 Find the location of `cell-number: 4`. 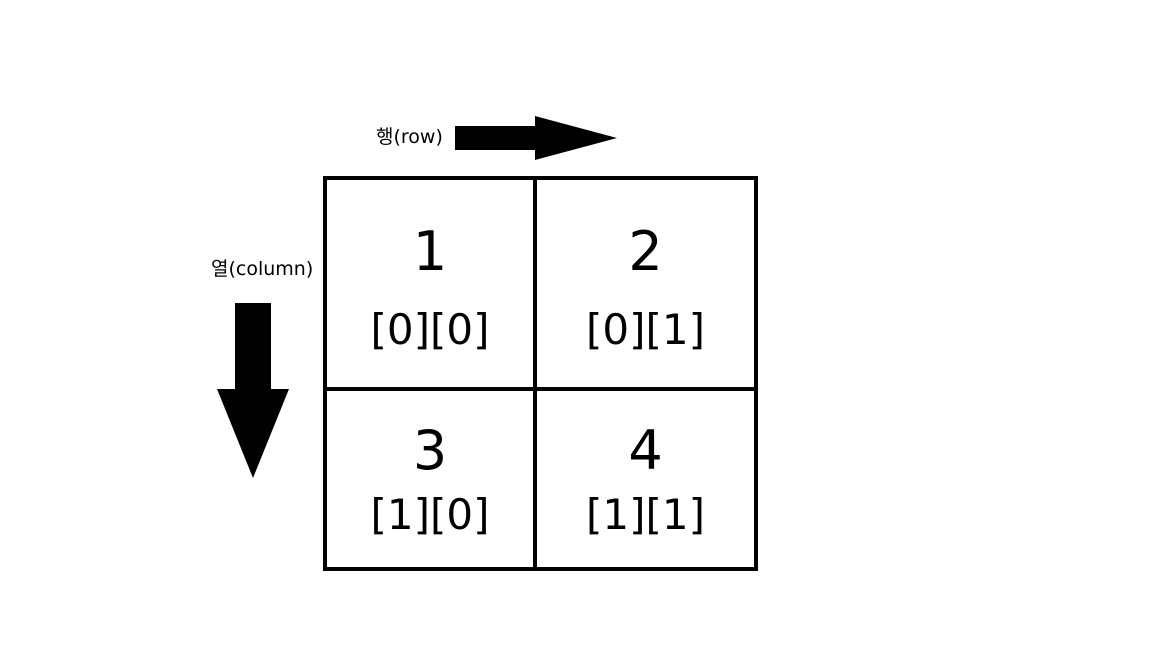

cell-number: 4 is located at coordinates (645, 450).